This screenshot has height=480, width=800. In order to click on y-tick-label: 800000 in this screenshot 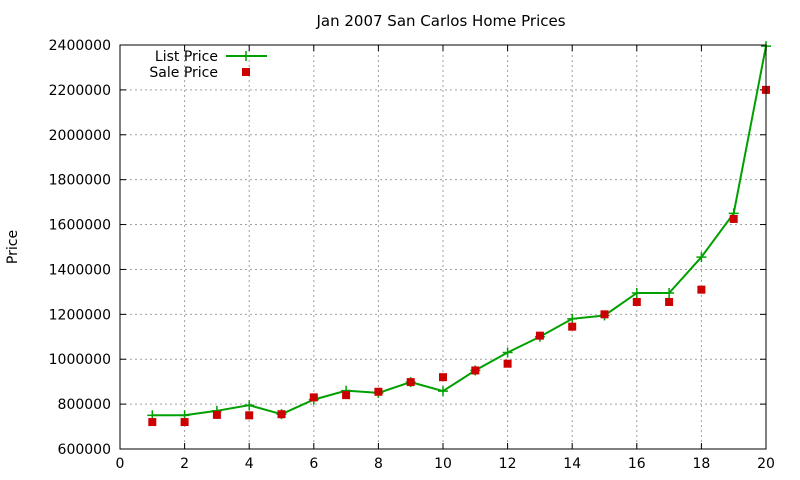, I will do `click(84, 405)`.